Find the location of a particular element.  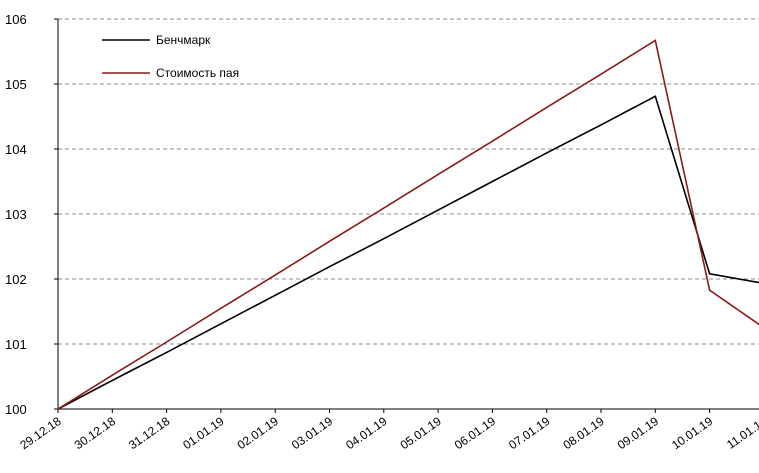

x-tick-label: 31.12.18 is located at coordinates (149, 433).